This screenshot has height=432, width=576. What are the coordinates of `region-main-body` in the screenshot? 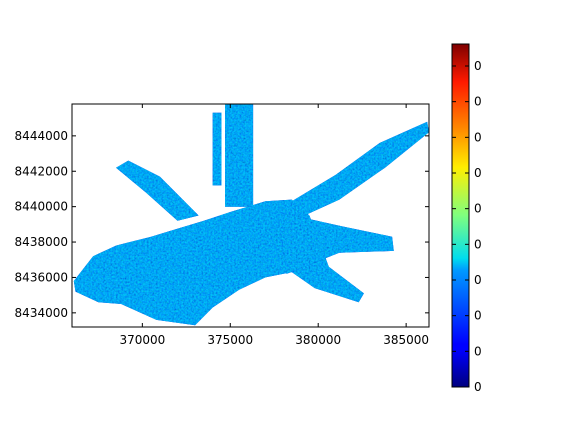 It's located at (218, 262).